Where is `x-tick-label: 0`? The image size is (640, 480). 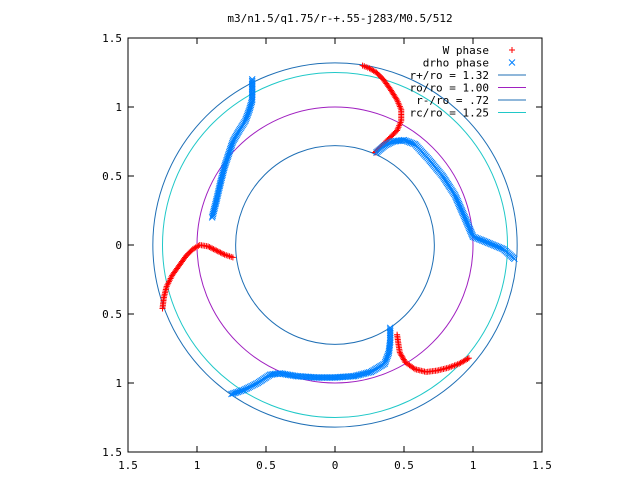
x-tick-label: 0 is located at coordinates (335, 465).